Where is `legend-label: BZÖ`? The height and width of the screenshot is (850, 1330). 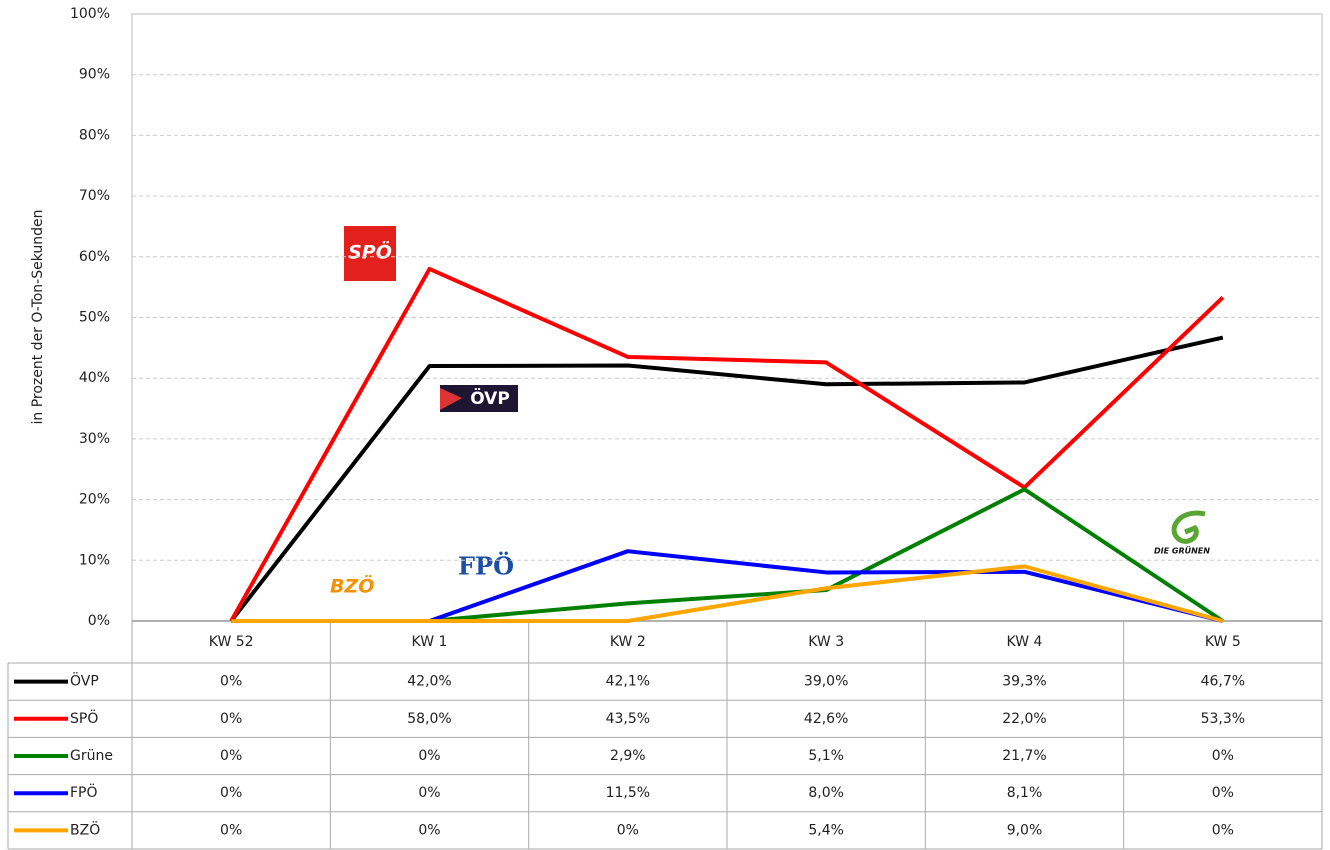 legend-label: BZÖ is located at coordinates (85, 829).